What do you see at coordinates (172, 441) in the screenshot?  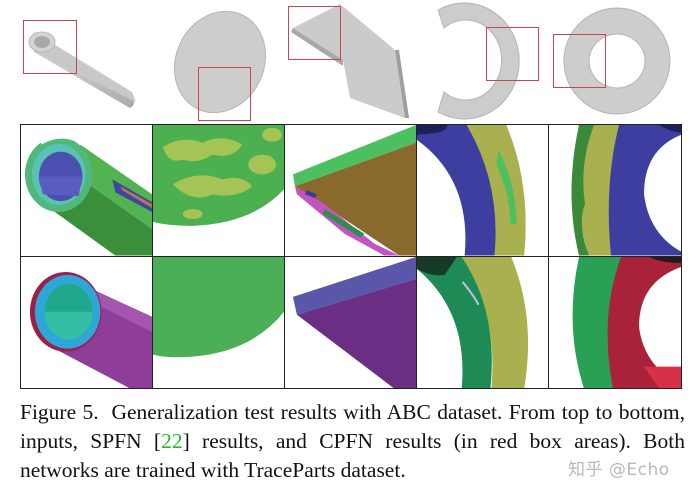 I see `citation-link: 22` at bounding box center [172, 441].